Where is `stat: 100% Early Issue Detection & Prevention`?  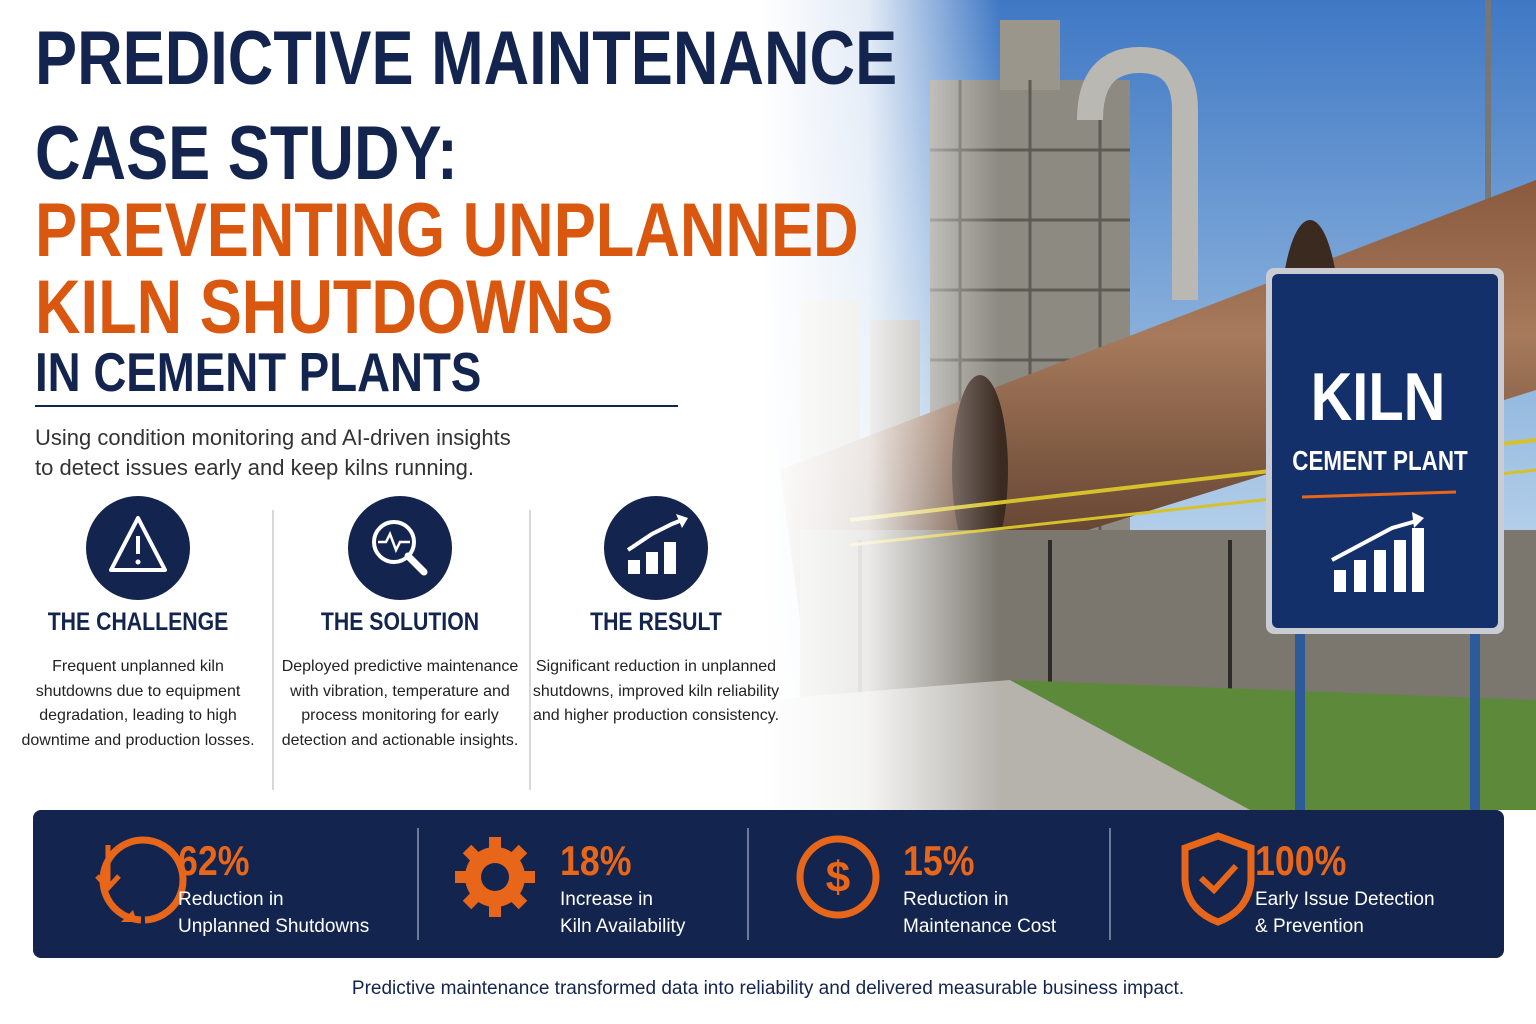 stat: 100% Early Issue Detection & Prevention is located at coordinates (1345, 890).